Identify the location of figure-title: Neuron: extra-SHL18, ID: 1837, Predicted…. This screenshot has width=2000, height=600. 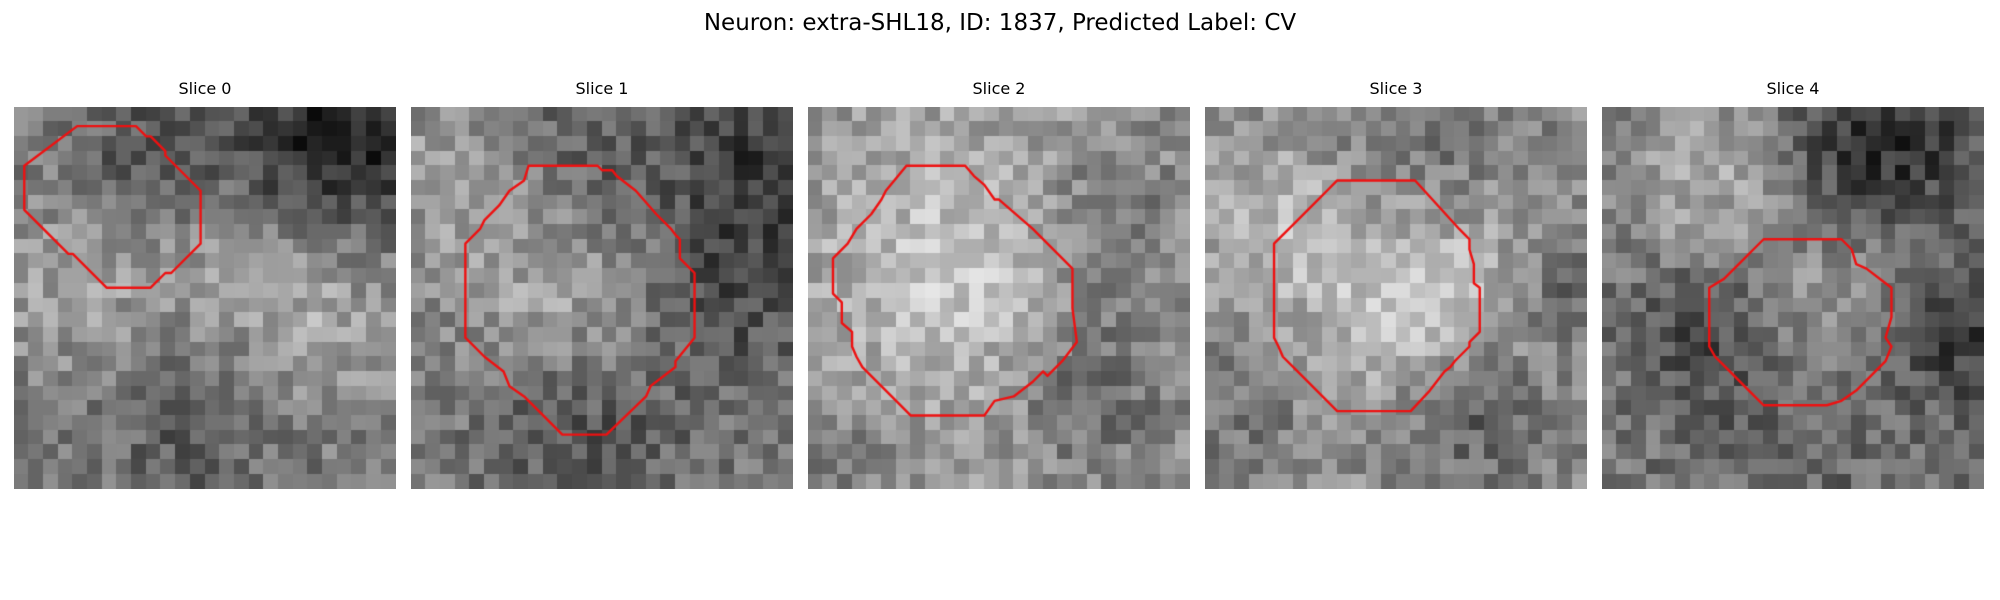
(1000, 23).